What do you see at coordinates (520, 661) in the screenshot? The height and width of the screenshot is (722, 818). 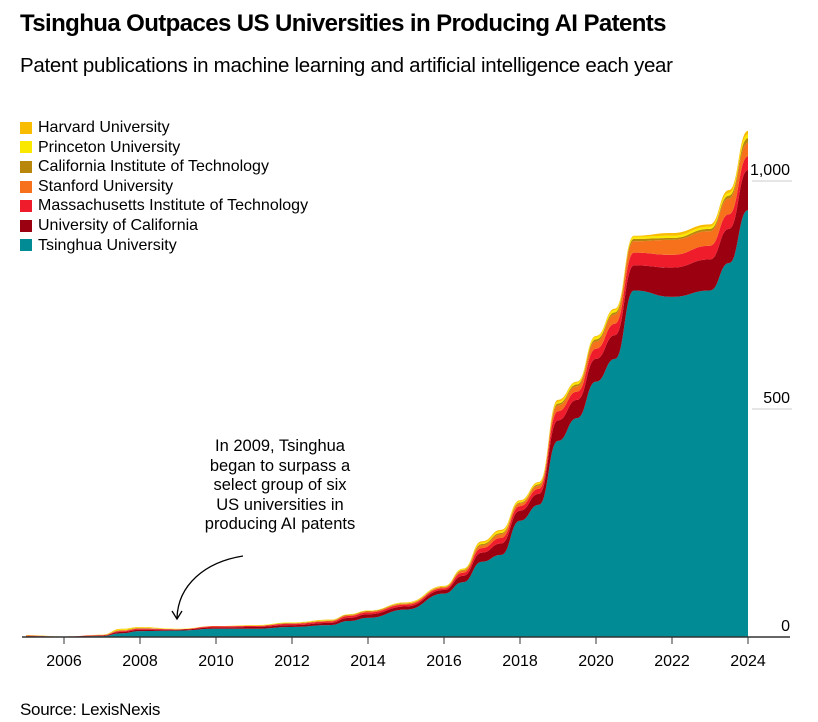 I see `x-tick-label: 2018` at bounding box center [520, 661].